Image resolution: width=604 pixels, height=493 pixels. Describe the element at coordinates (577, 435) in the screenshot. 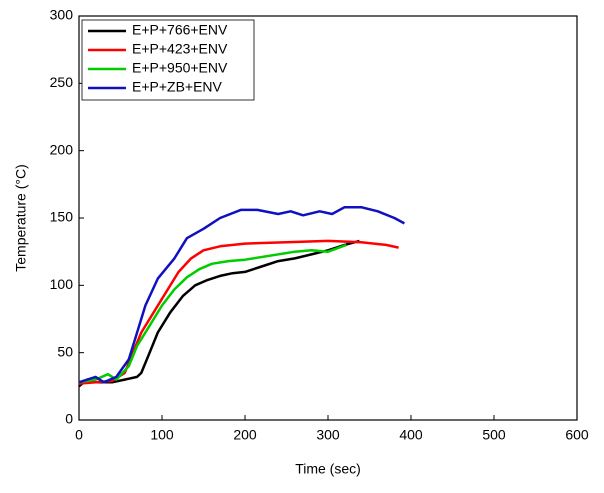

I see `x-tick-label: 600` at that location.